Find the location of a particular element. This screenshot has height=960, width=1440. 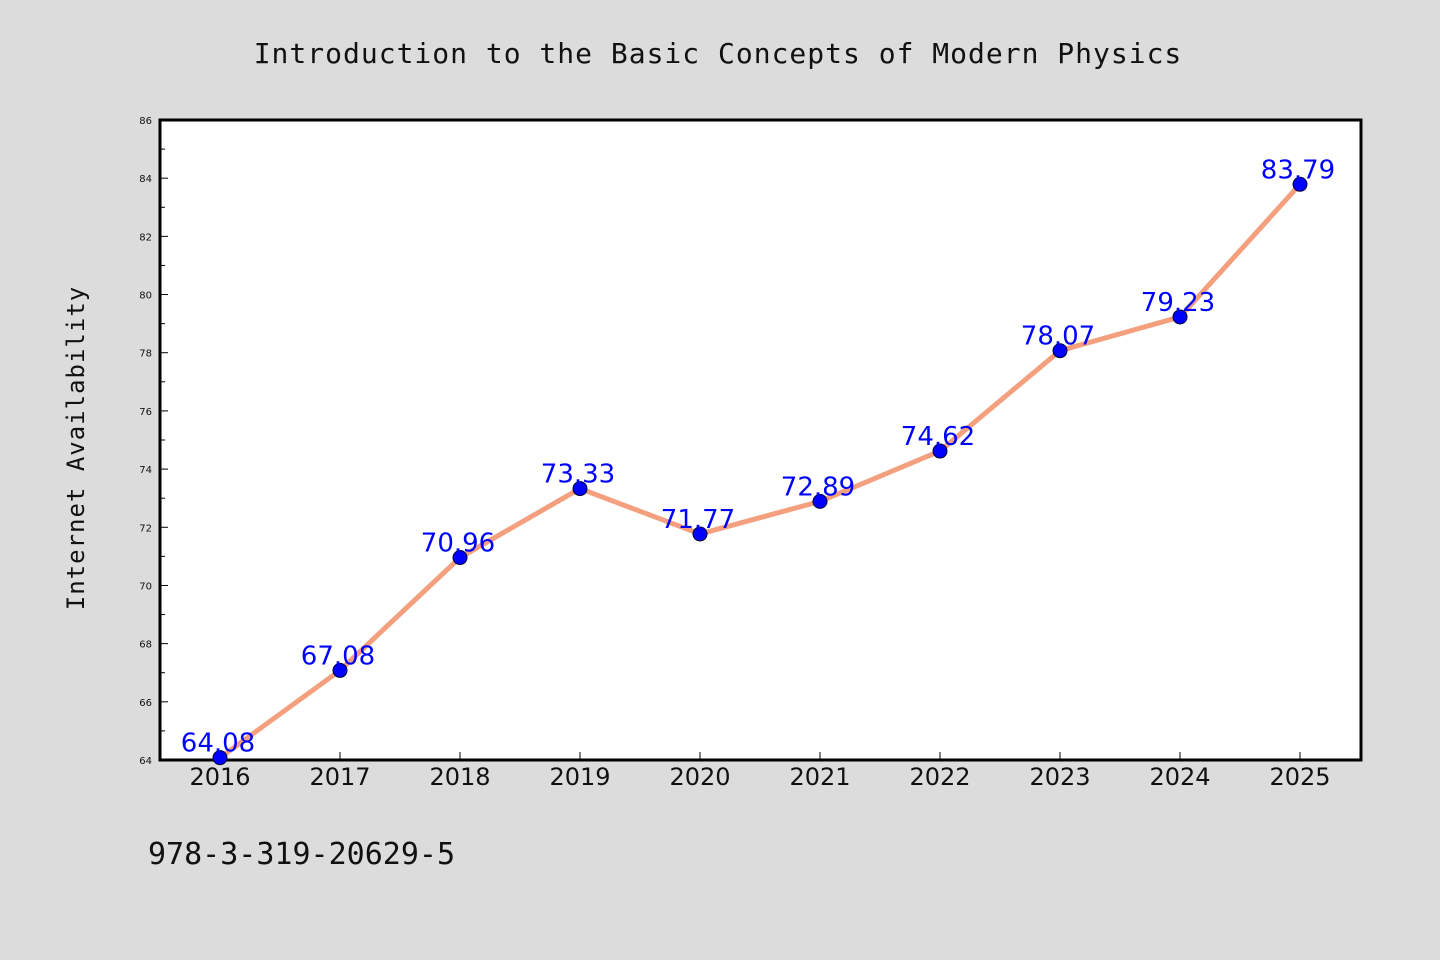

y-tick-label: 70 is located at coordinates (145, 586).